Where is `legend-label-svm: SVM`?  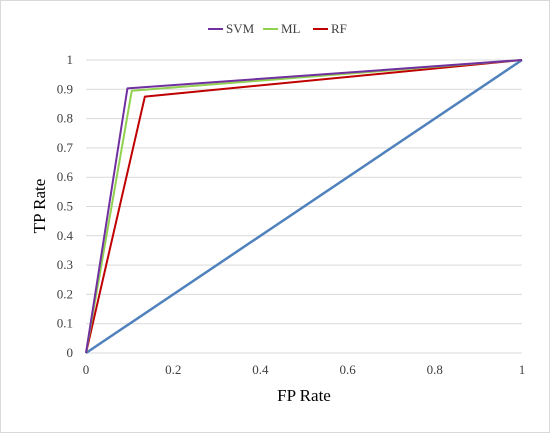 legend-label-svm: SVM is located at coordinates (240, 28).